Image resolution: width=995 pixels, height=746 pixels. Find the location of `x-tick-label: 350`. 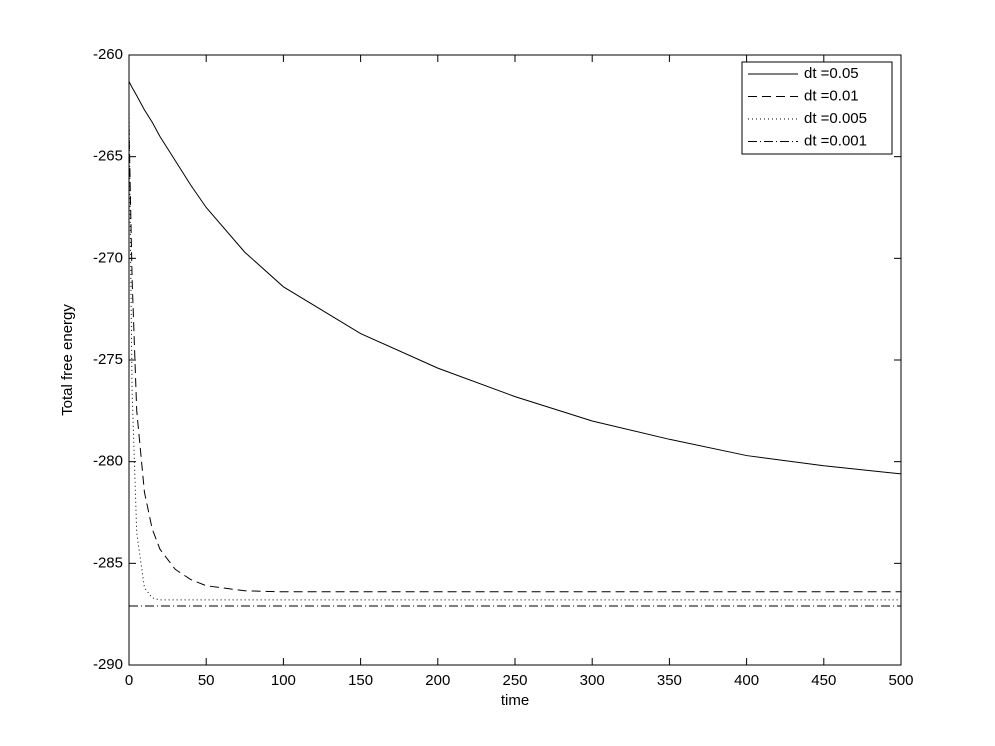

x-tick-label: 350 is located at coordinates (669, 680).